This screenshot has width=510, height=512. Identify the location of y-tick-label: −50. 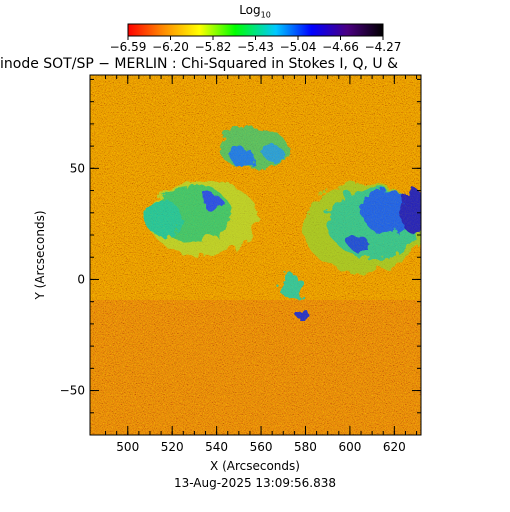
(72, 391).